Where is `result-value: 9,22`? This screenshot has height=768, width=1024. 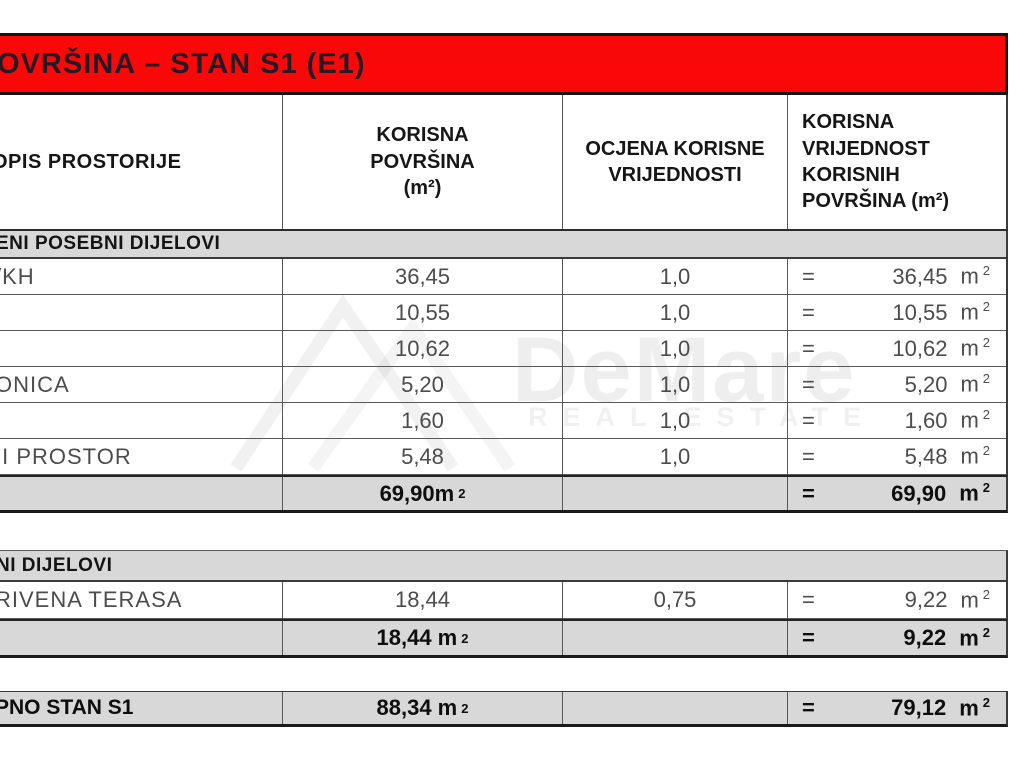
result-value: 9,22 is located at coordinates (926, 599).